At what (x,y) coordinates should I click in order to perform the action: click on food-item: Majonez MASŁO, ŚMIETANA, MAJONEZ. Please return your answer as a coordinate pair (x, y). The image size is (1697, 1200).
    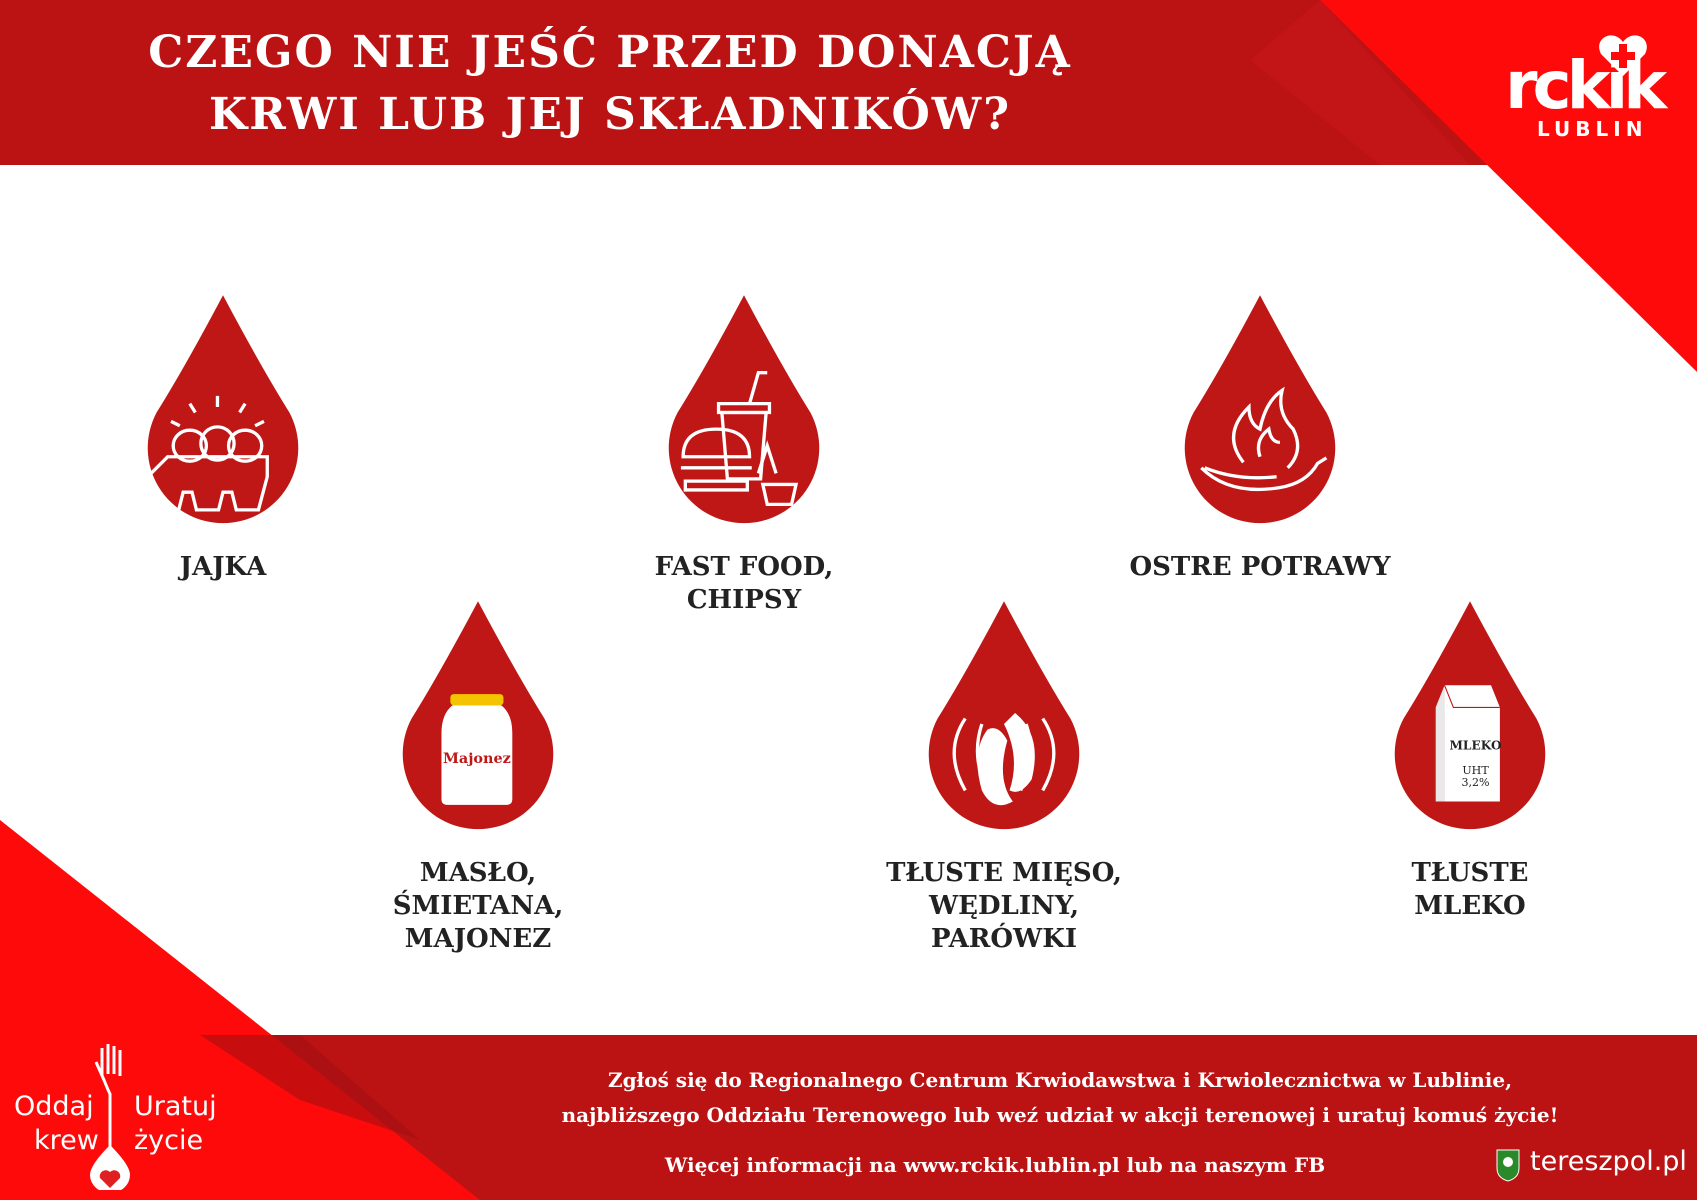
    Looking at the image, I should click on (478, 776).